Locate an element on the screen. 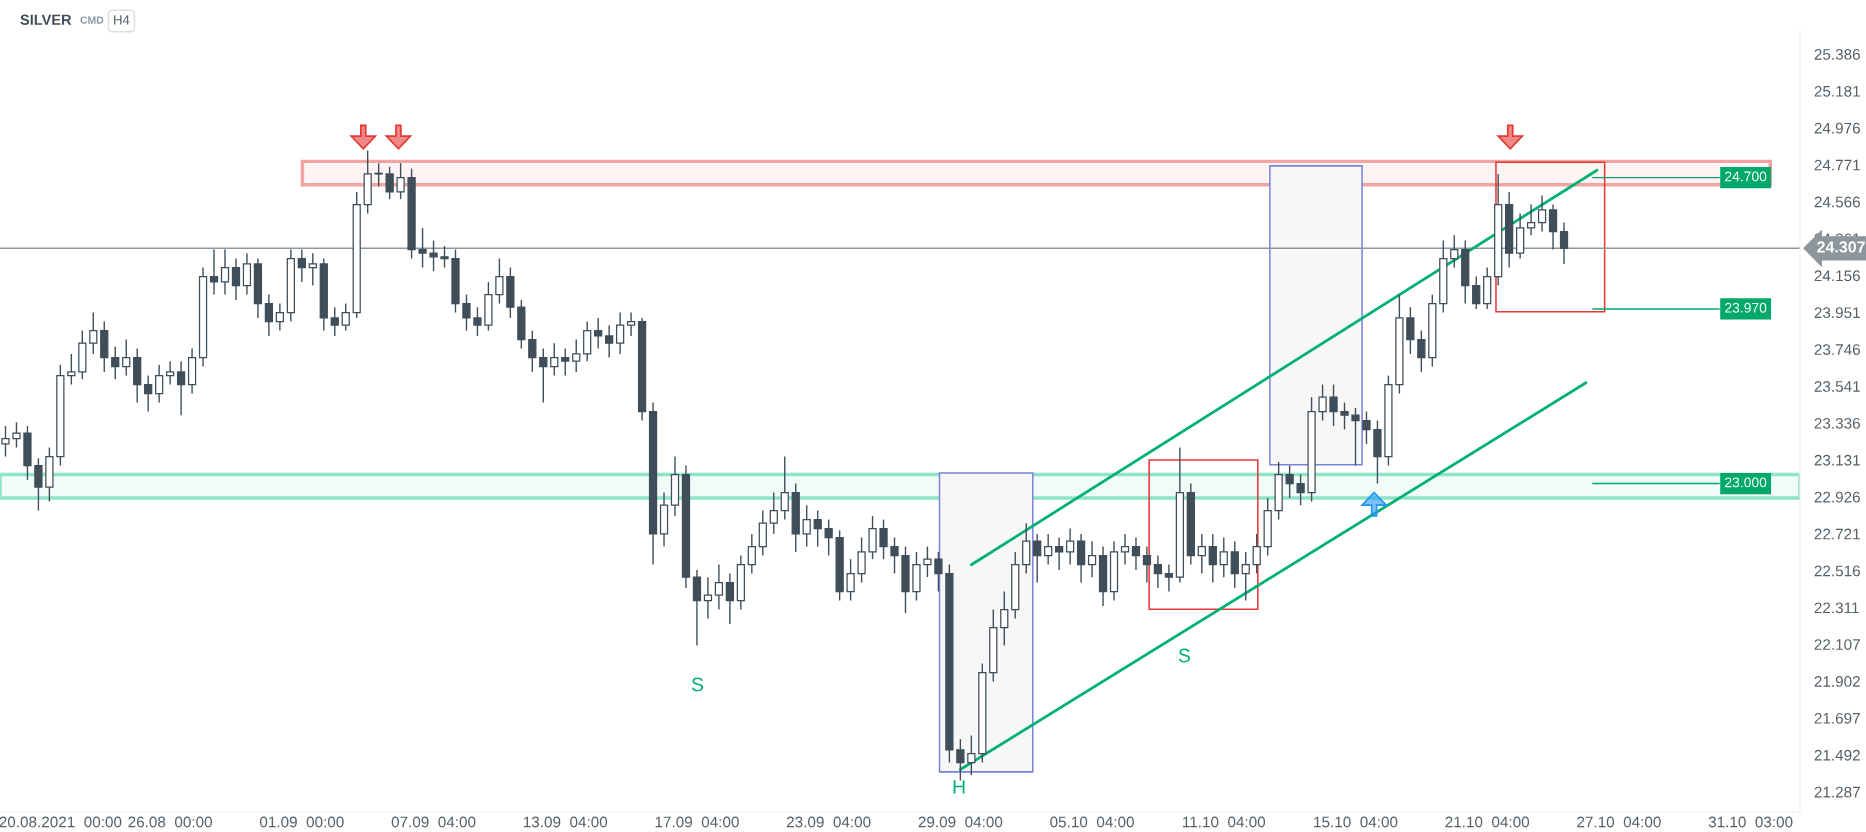 The width and height of the screenshot is (1866, 832). y-tick-label: 23.336 is located at coordinates (1837, 423).